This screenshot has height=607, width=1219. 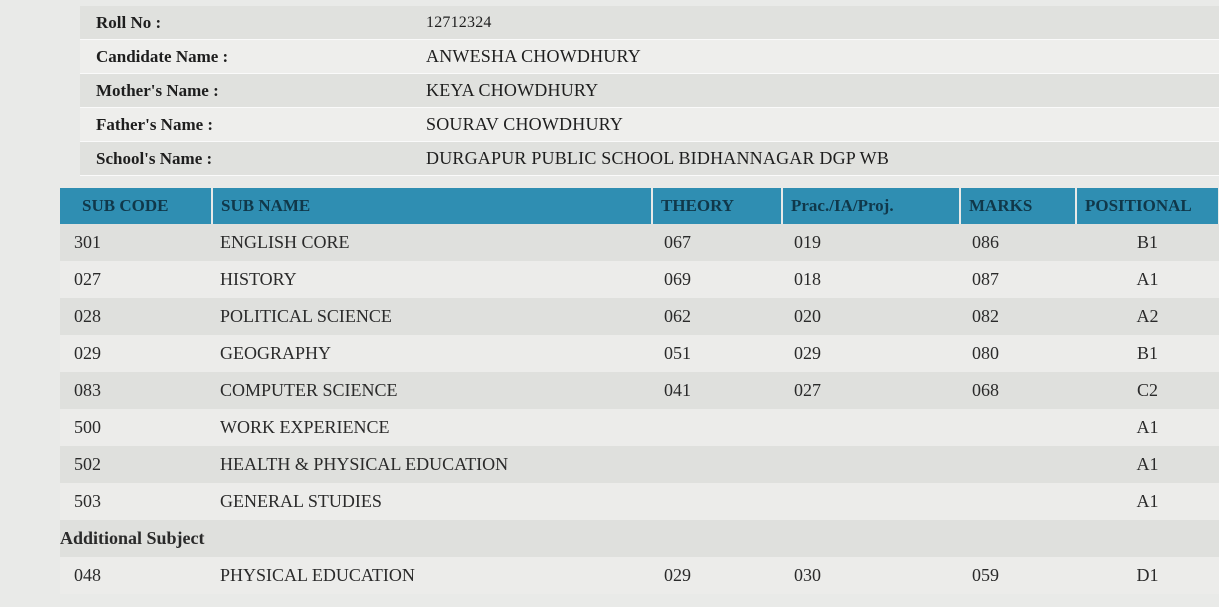 I want to click on table-row: 301 ENGLISH CORE 067 019 086 B1, so click(x=639, y=242).